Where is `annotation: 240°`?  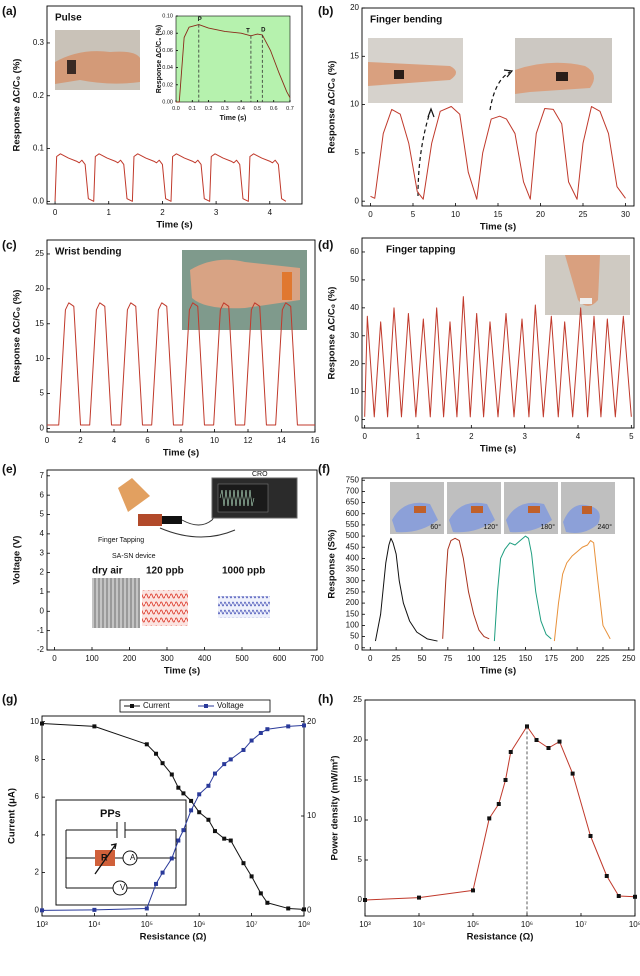 annotation: 240° is located at coordinates (605, 527).